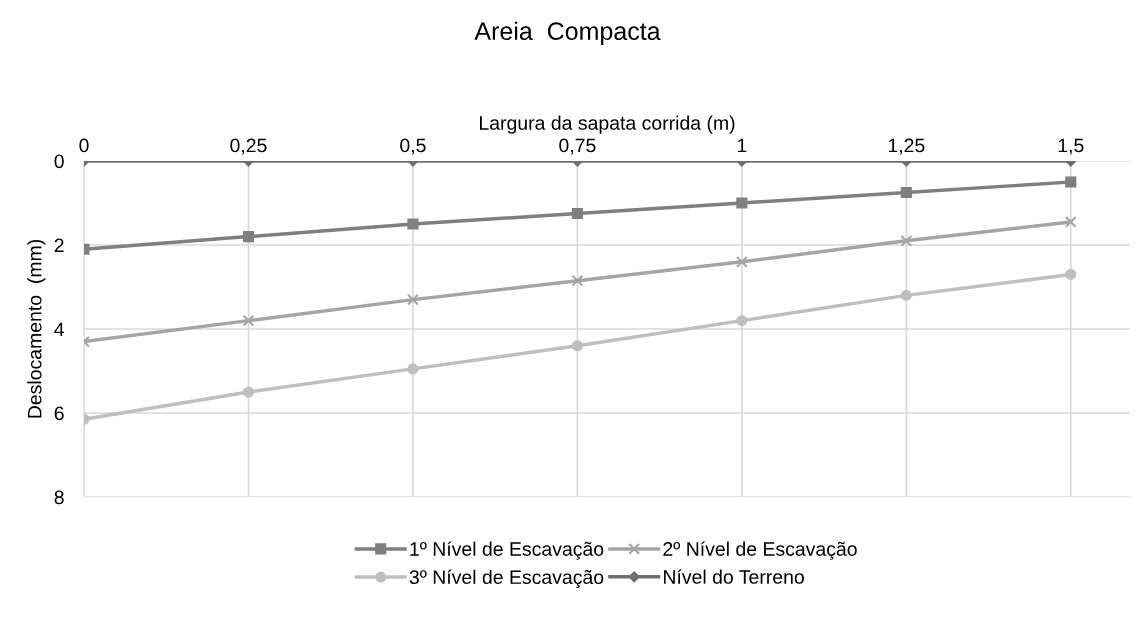 The image size is (1135, 619). Describe the element at coordinates (734, 576) in the screenshot. I see `legend-label: Nível do Terreno` at that location.